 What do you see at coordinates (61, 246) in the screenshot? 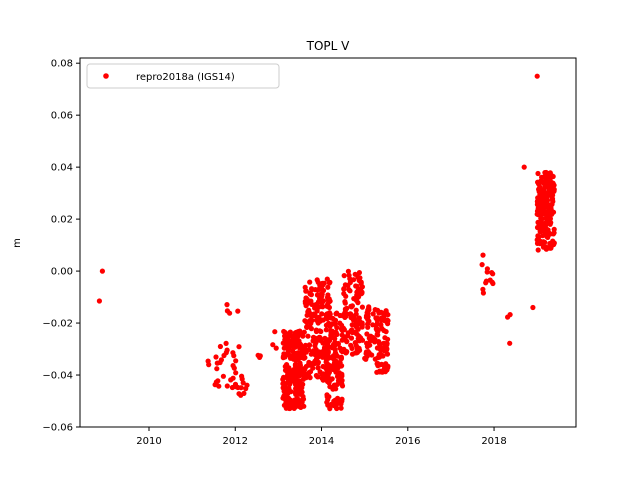
I see `y-axis: −0.06 −0.04 −0.02 0.00 0.02 0.04 0.06 0.08` at bounding box center [61, 246].